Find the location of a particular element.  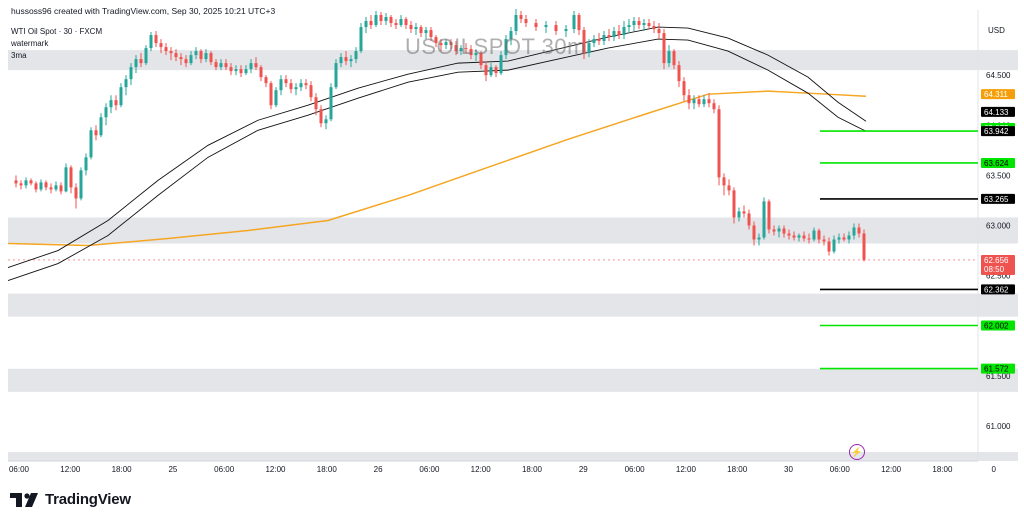

price-label-text: 63.265 is located at coordinates (996, 199).